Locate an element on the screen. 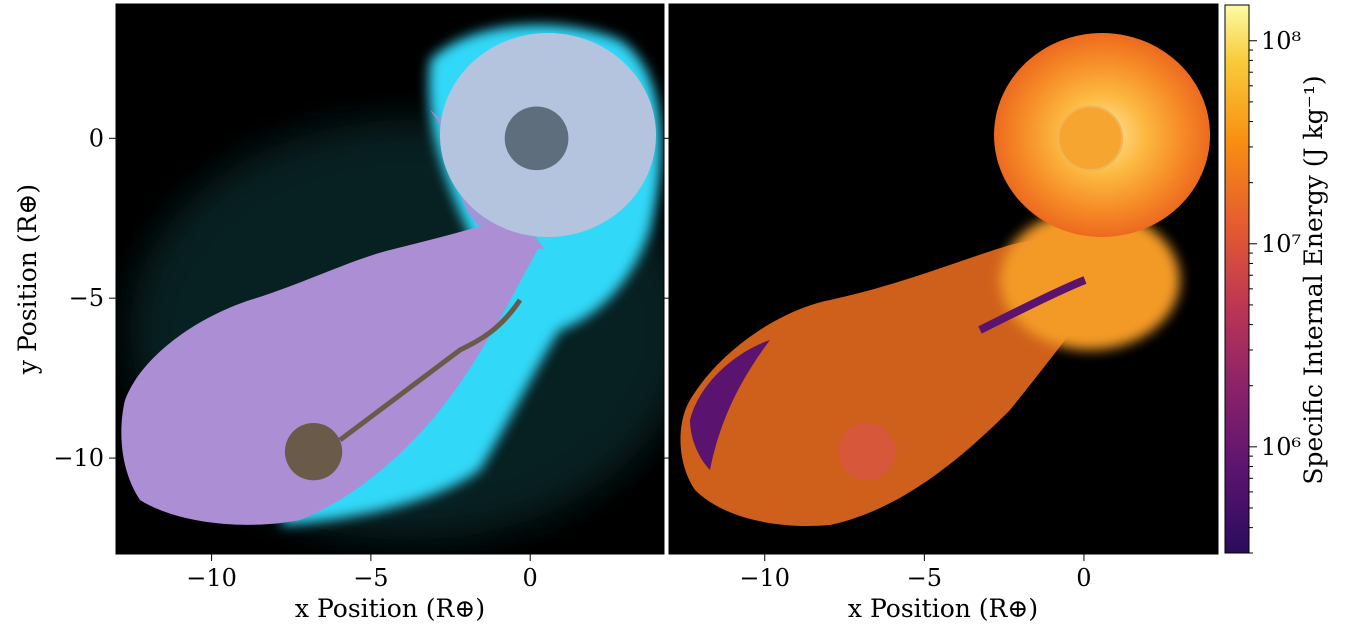 This screenshot has width=1364, height=631. colorbar-gradient is located at coordinates (1237, 279).